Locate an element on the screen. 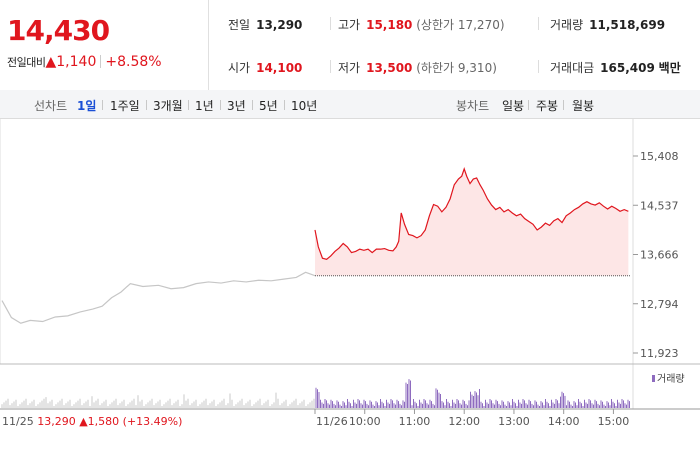  trade-value-unit: 백만 is located at coordinates (669, 68).